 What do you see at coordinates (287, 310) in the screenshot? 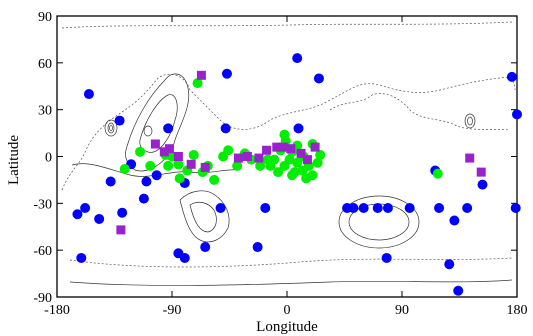
I see `x-tick-label: 0` at bounding box center [287, 310].